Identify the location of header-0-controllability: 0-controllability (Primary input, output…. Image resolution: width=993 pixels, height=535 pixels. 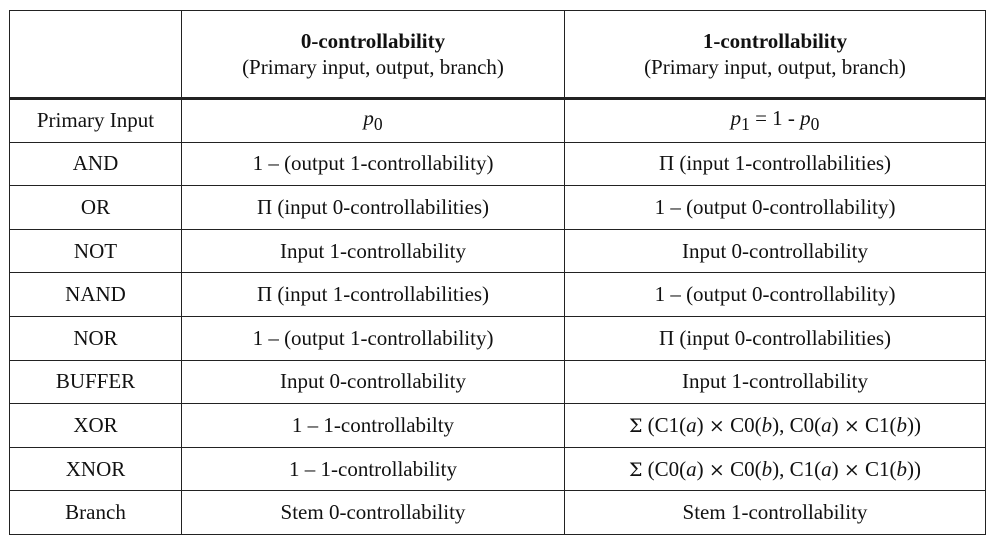
(373, 54).